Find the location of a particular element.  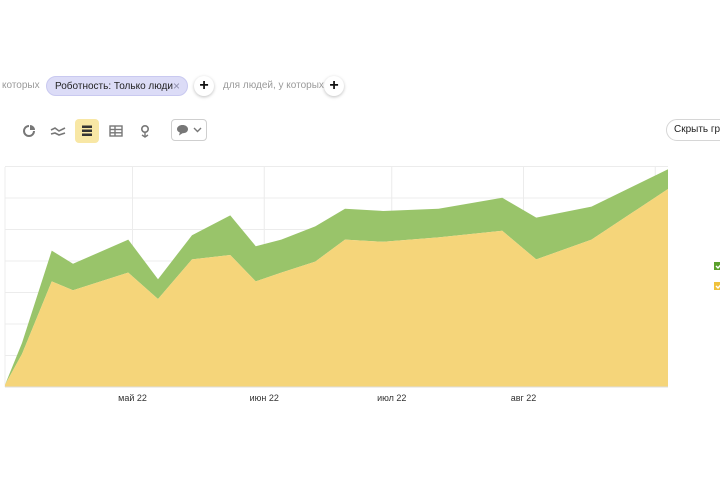

add-people-condition-button: + is located at coordinates (334, 86).